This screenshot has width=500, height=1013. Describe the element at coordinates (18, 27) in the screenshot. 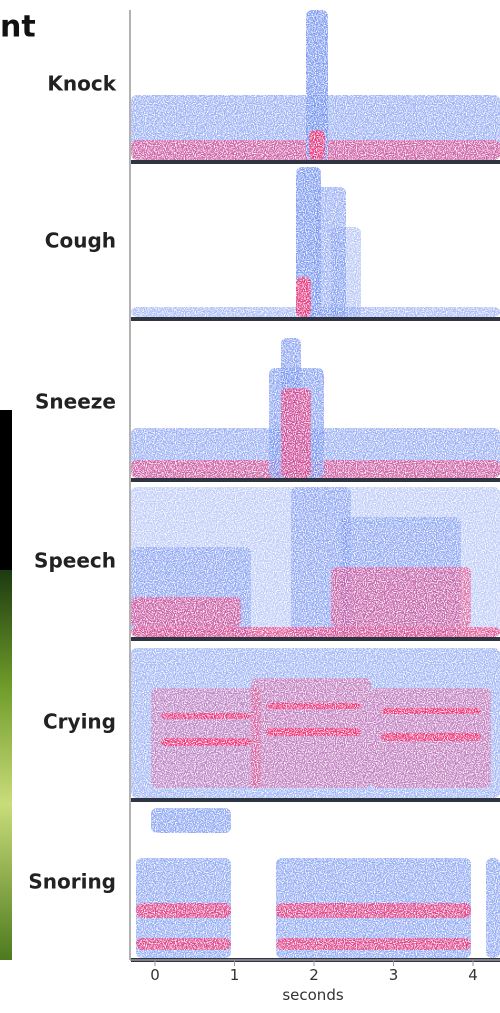

I see `heading: nt` at that location.